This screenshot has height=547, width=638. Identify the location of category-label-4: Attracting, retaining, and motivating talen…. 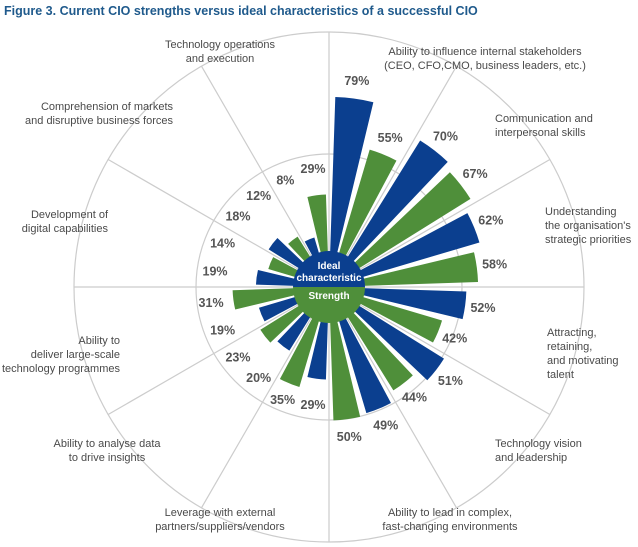
(583, 354).